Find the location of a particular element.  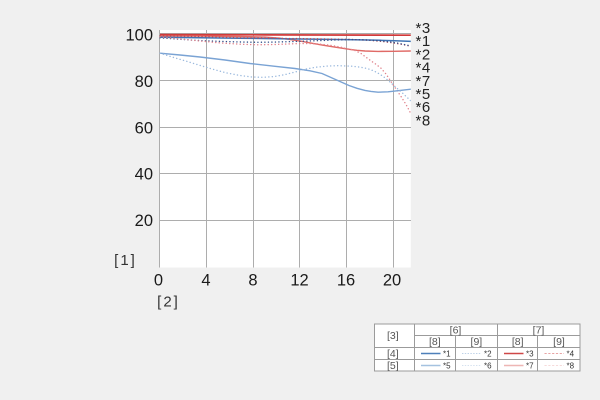

svg-text: [5] is located at coordinates (393, 366).